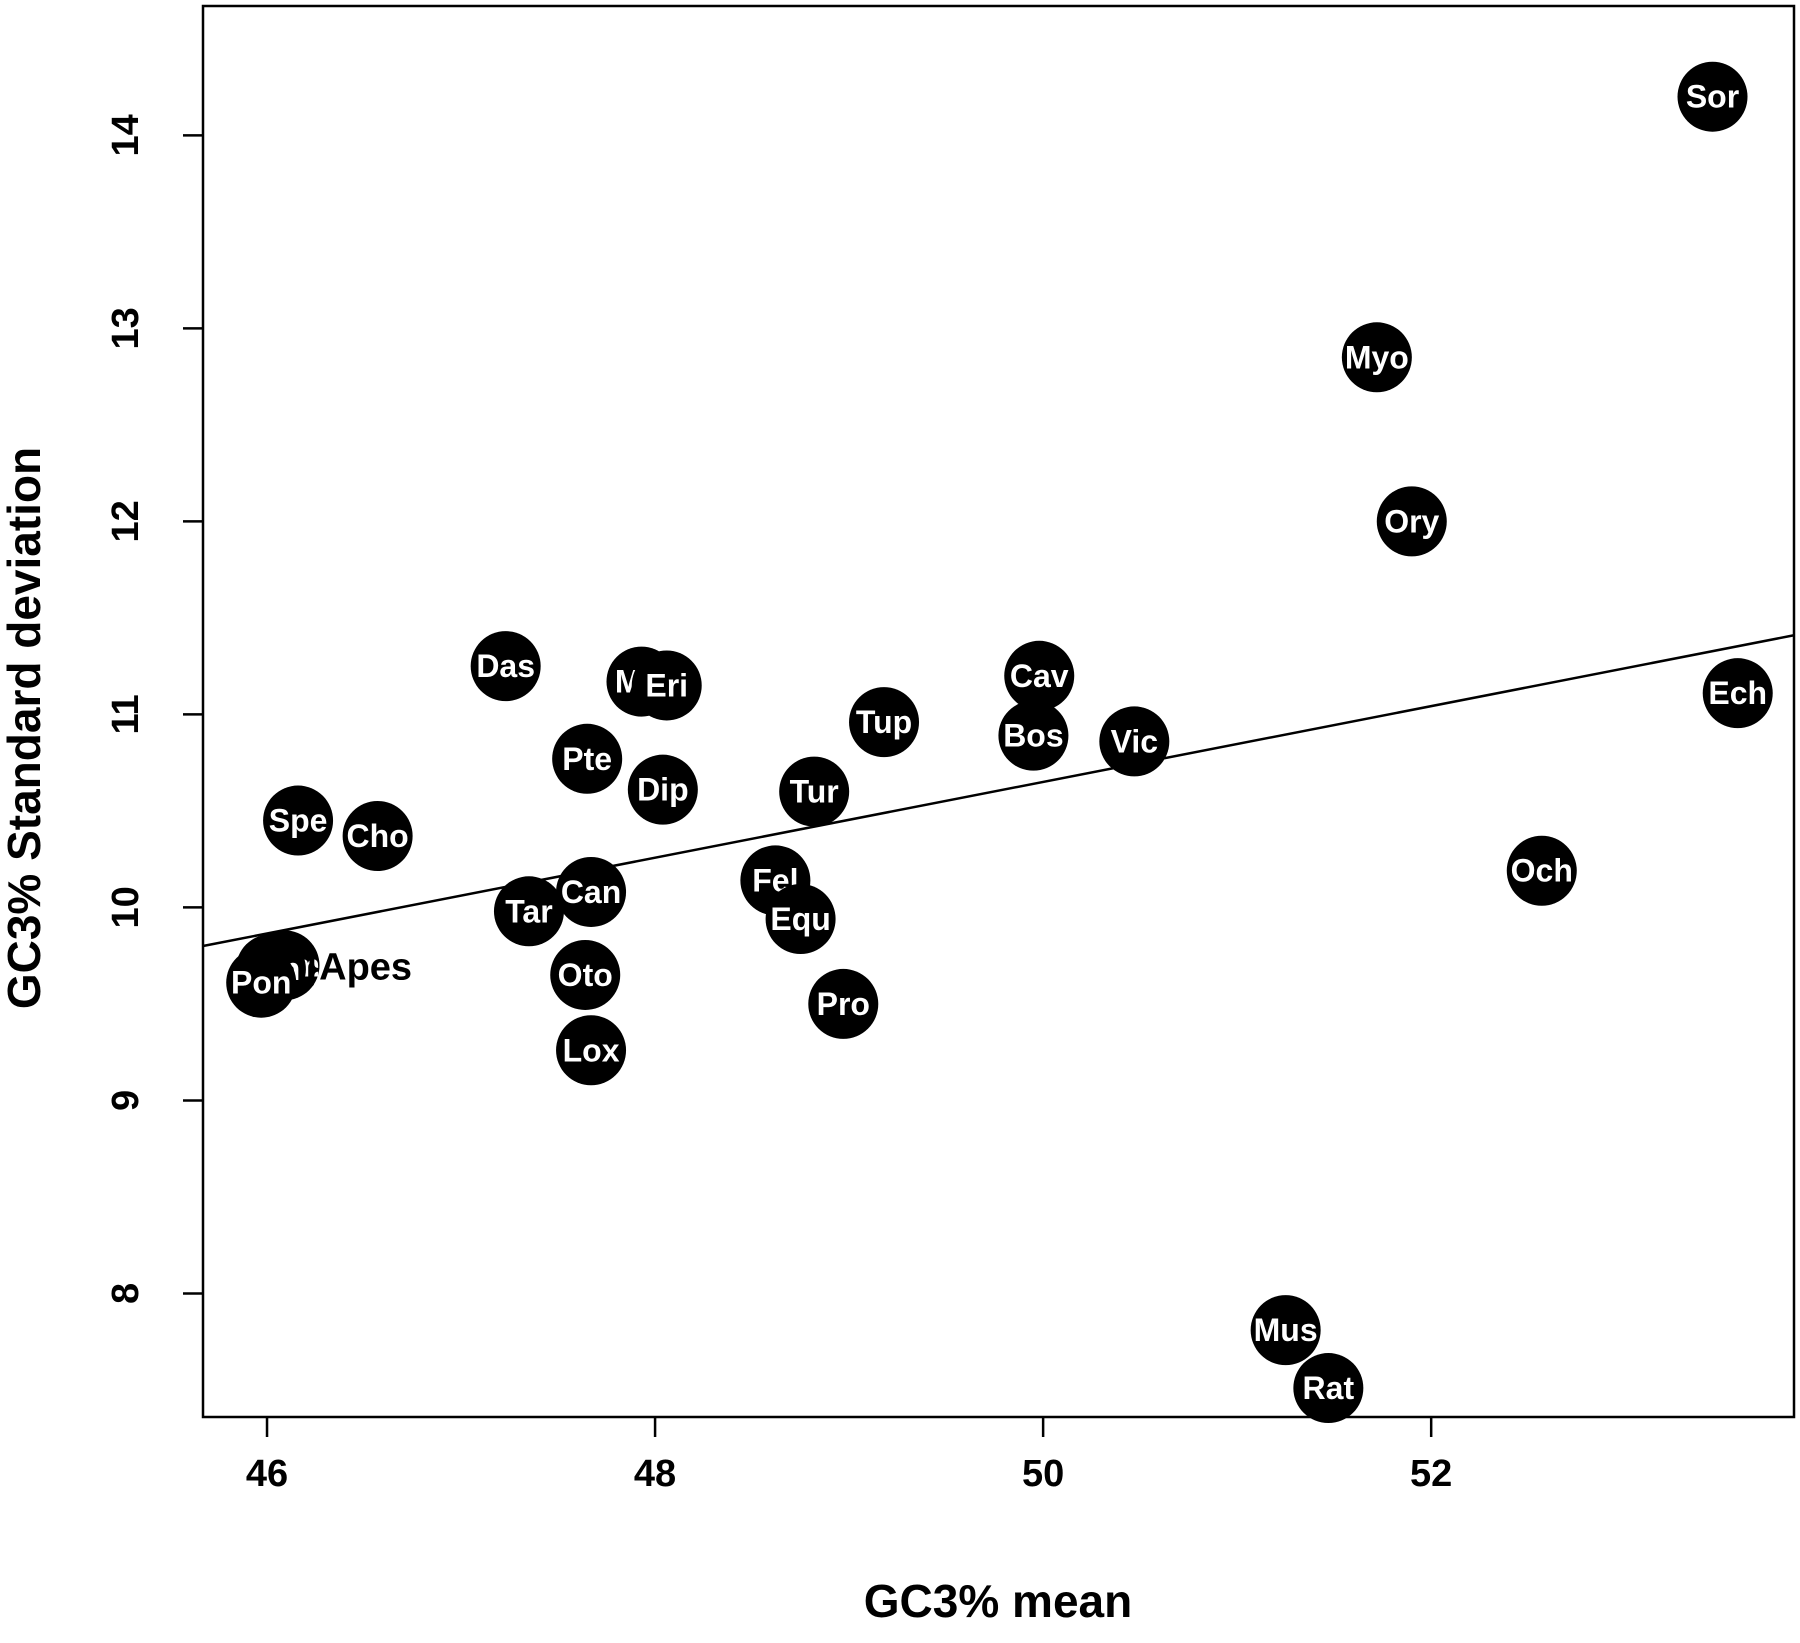 This screenshot has width=1800, height=1643. I want to click on apes-annotation: }Apes, so click(358, 967).